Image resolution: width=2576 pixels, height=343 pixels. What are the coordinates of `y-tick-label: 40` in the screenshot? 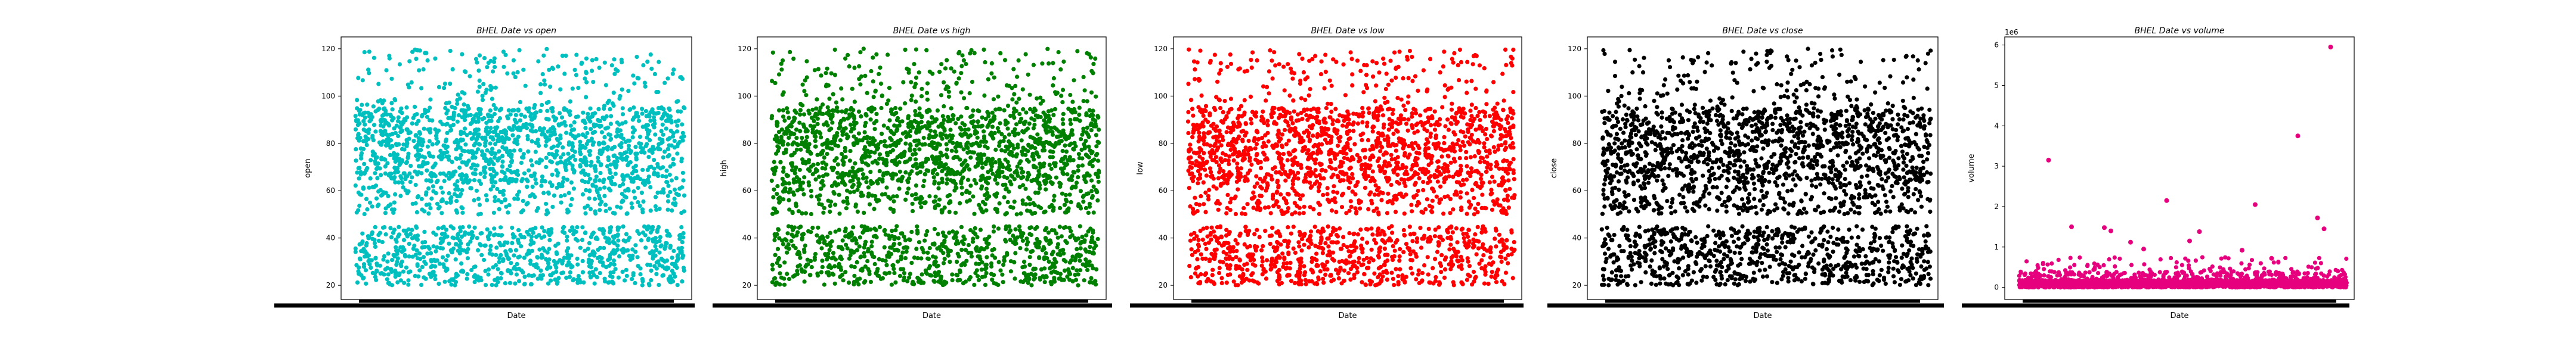 It's located at (1163, 238).